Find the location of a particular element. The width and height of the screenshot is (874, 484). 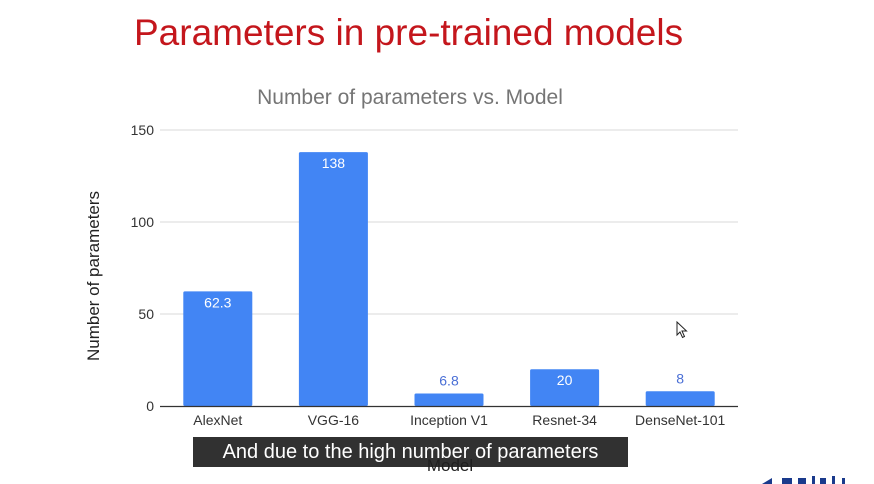

y-tick-label: 150 is located at coordinates (143, 130).